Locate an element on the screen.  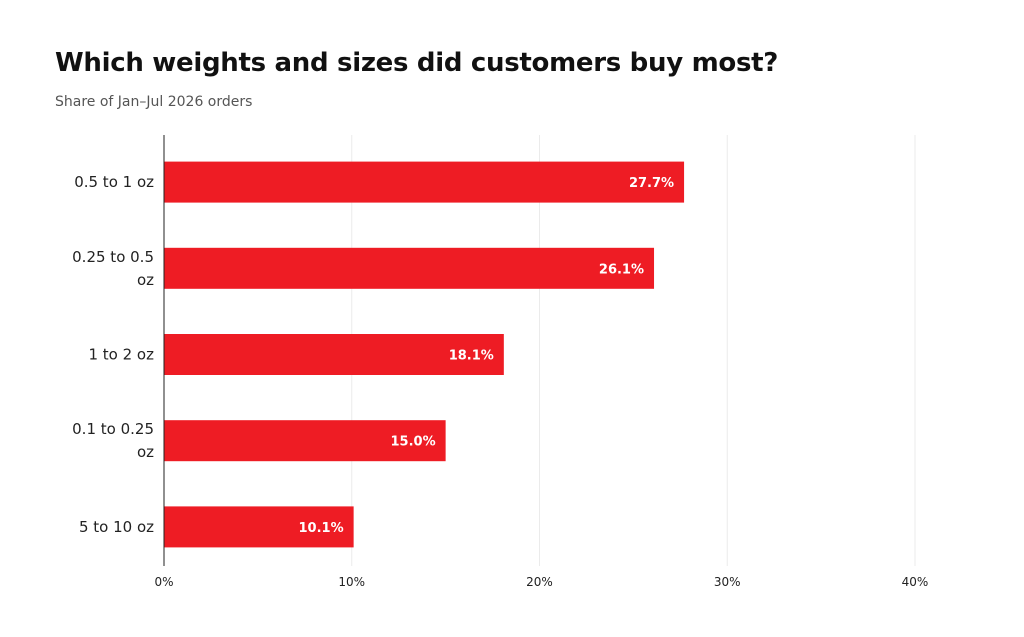
x-axis-ticks: 0% 10% 20% 30% 40% is located at coordinates (541, 582).